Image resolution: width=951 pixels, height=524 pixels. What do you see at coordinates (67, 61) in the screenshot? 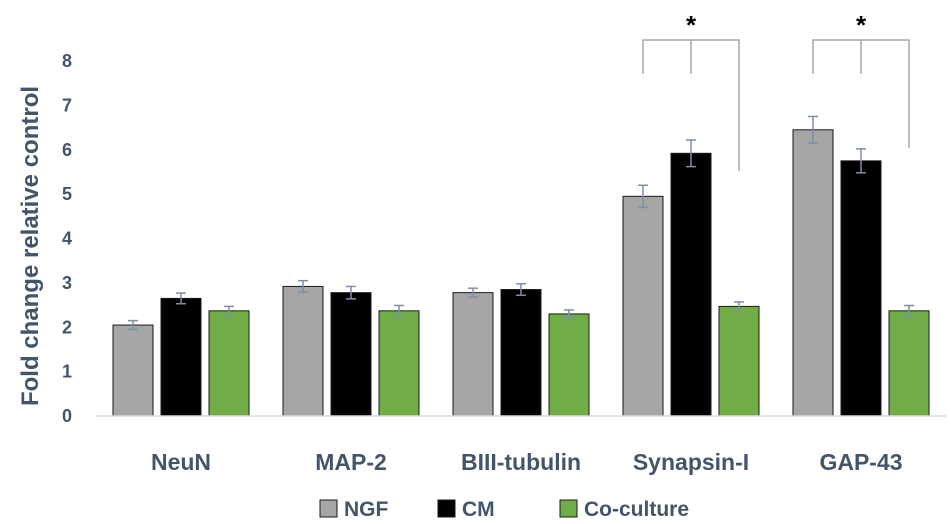
I see `y-tick-label: 8` at bounding box center [67, 61].